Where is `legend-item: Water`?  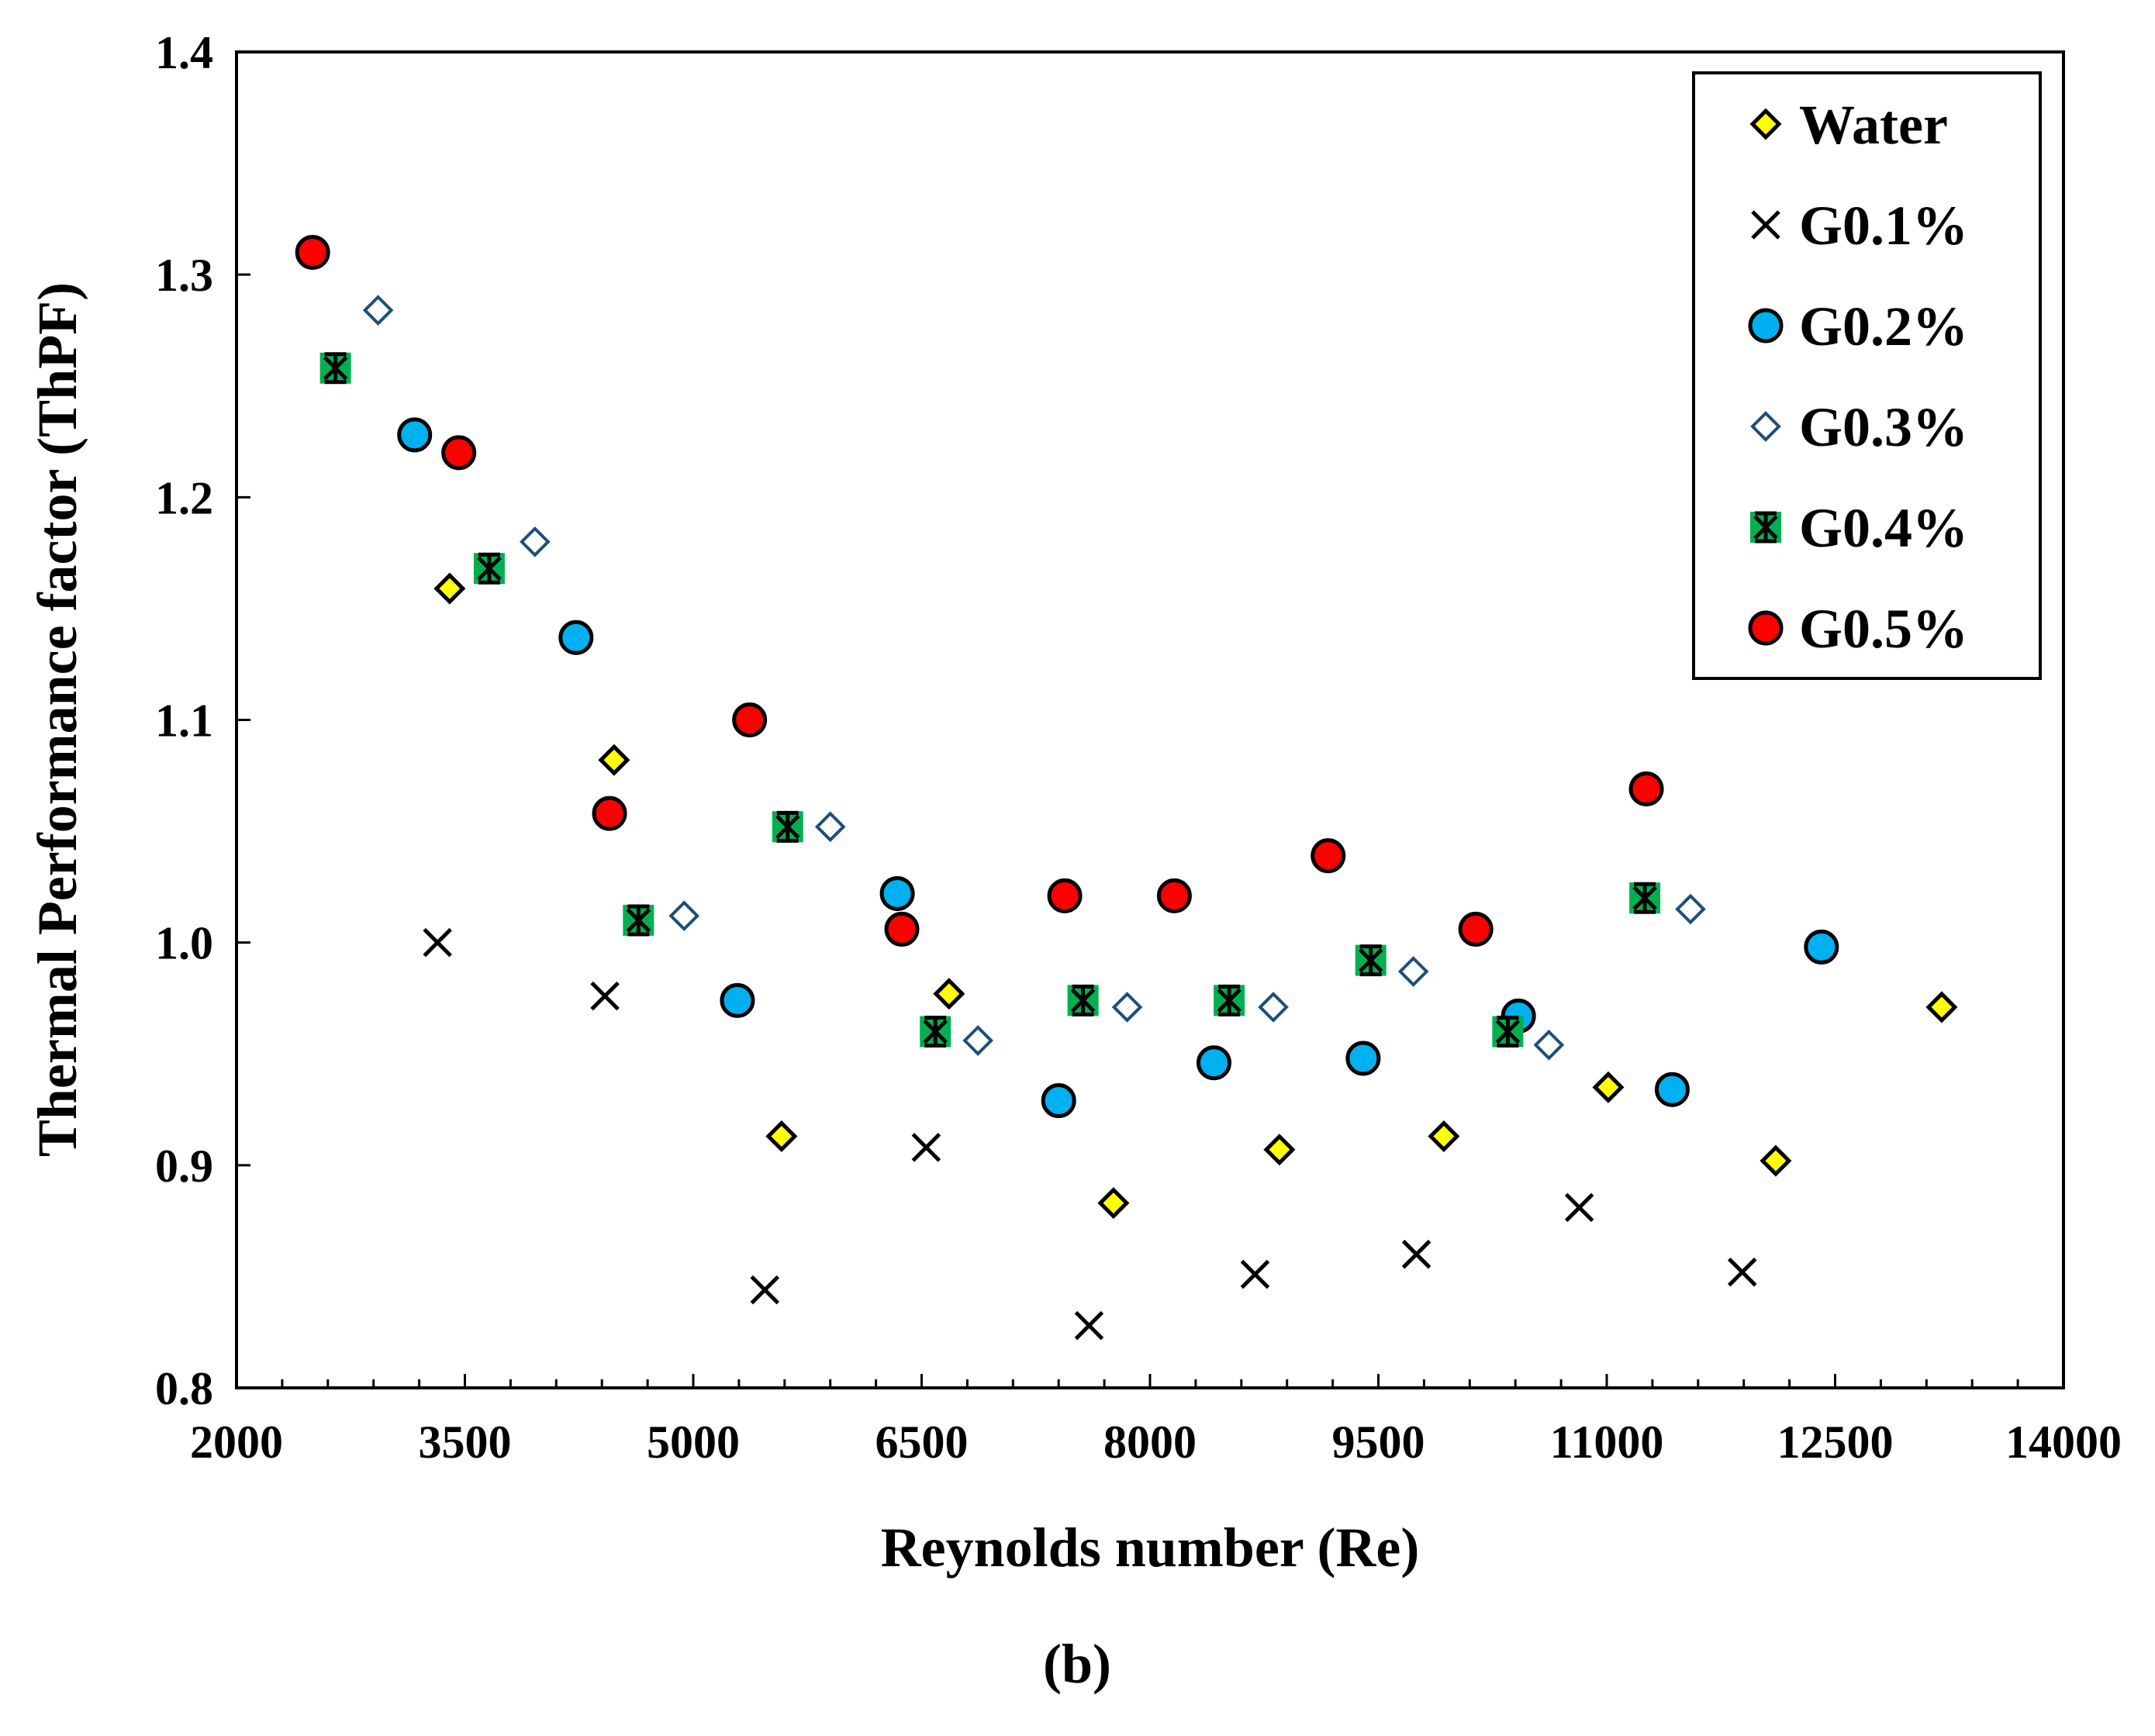 legend-item: Water is located at coordinates (1848, 125).